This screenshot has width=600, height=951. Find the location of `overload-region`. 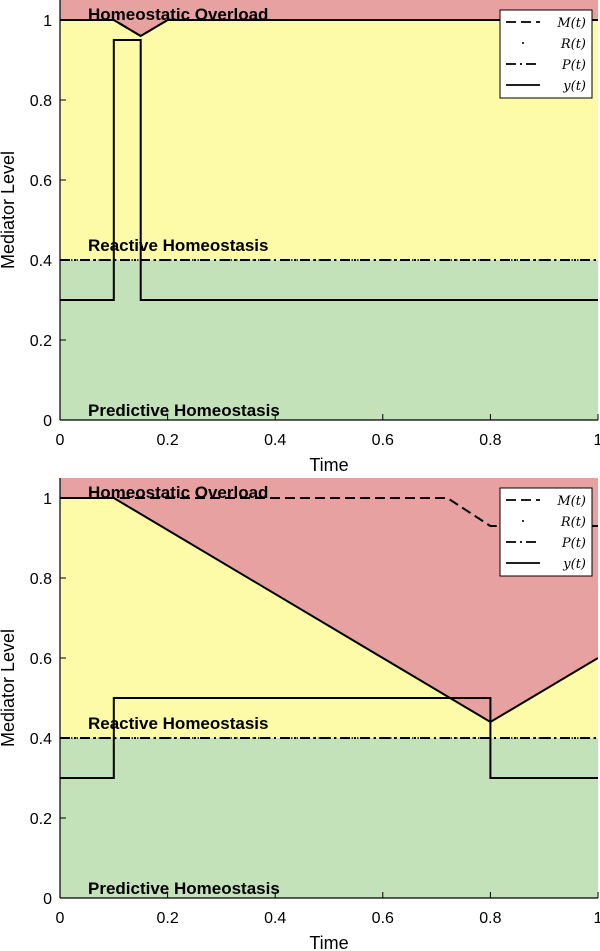

overload-region is located at coordinates (329, 18).